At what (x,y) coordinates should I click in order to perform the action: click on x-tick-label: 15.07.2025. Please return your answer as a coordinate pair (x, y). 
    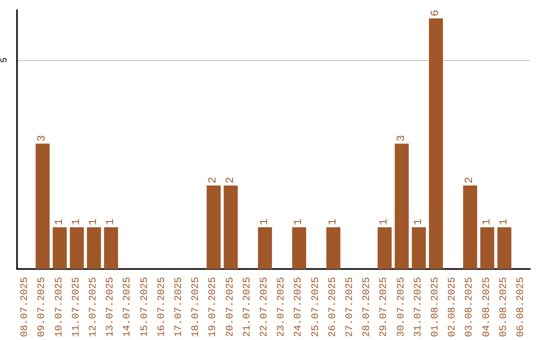
    Looking at the image, I should click on (145, 307).